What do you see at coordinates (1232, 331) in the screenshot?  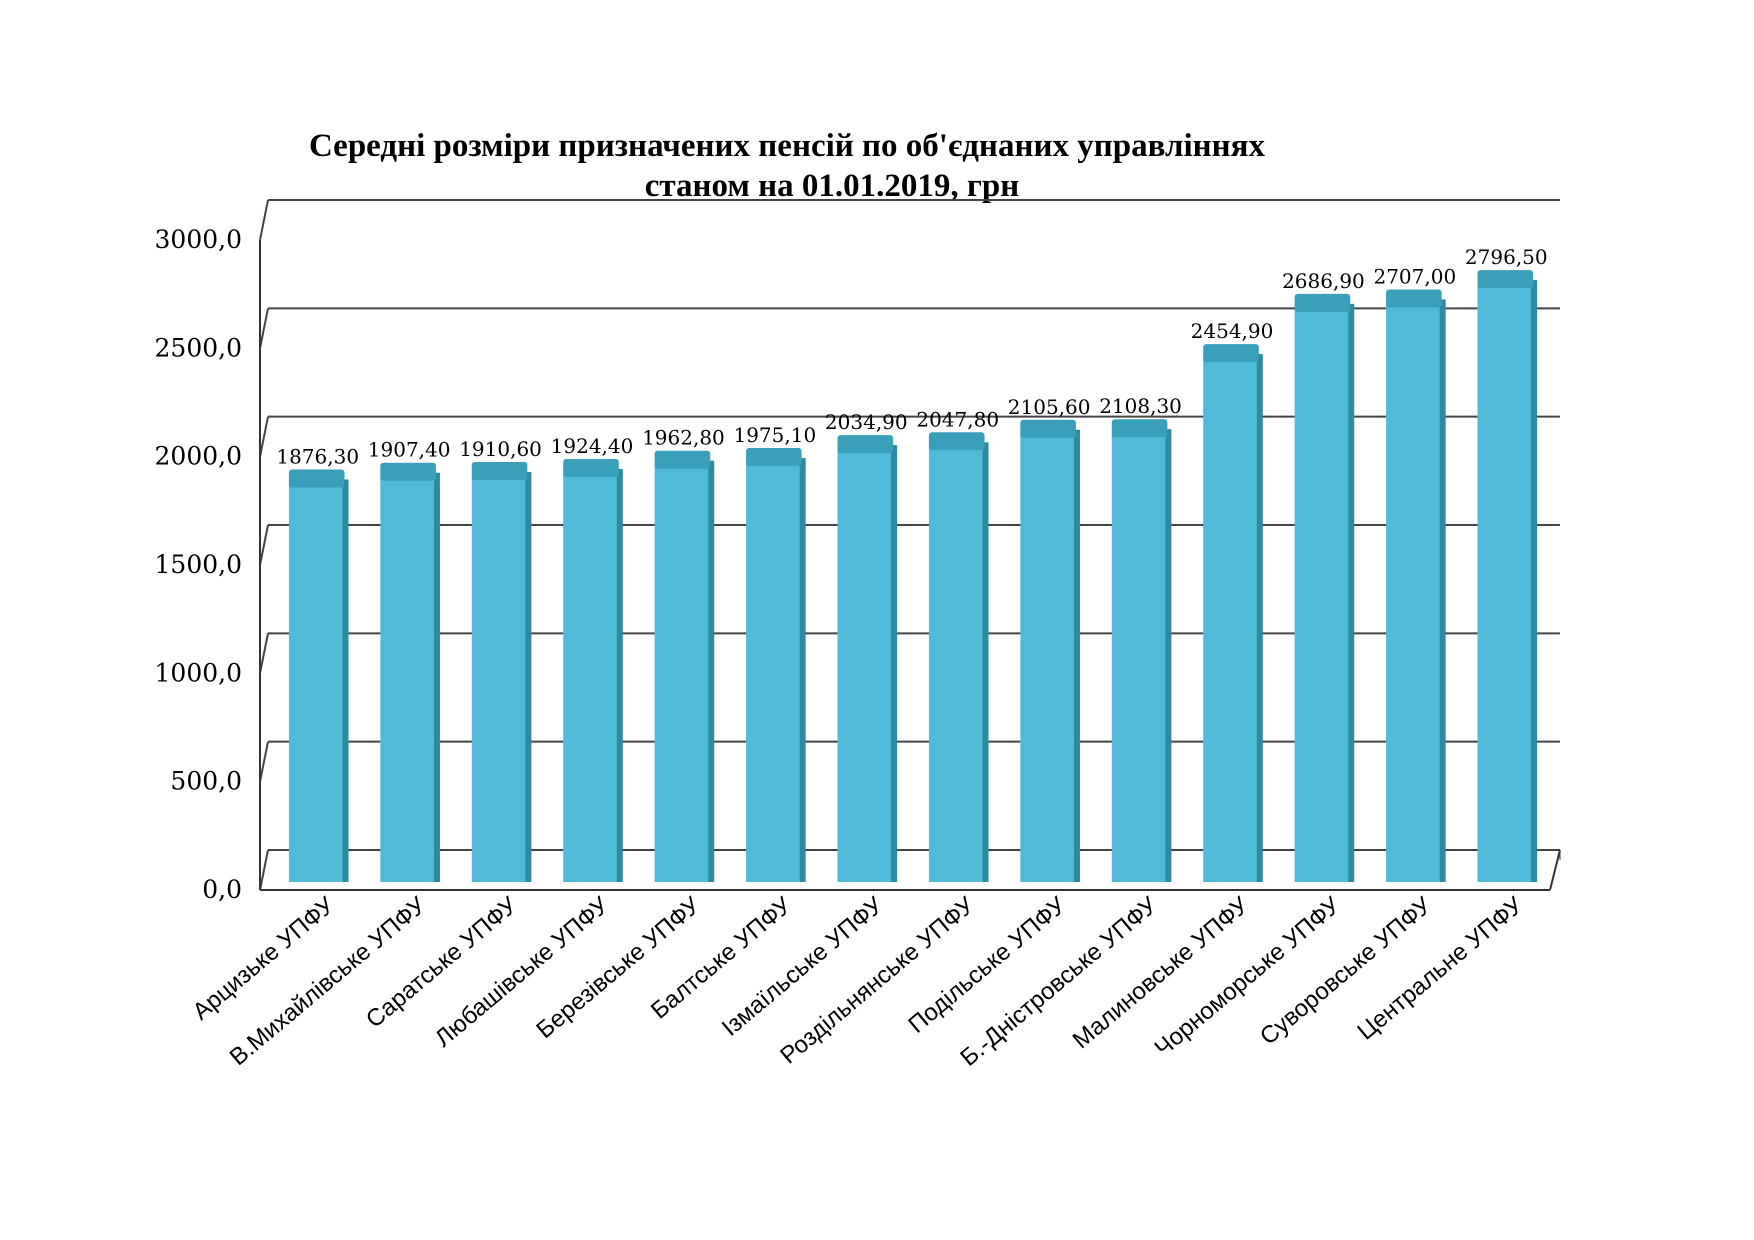 I see `data-label: 2454,90` at bounding box center [1232, 331].